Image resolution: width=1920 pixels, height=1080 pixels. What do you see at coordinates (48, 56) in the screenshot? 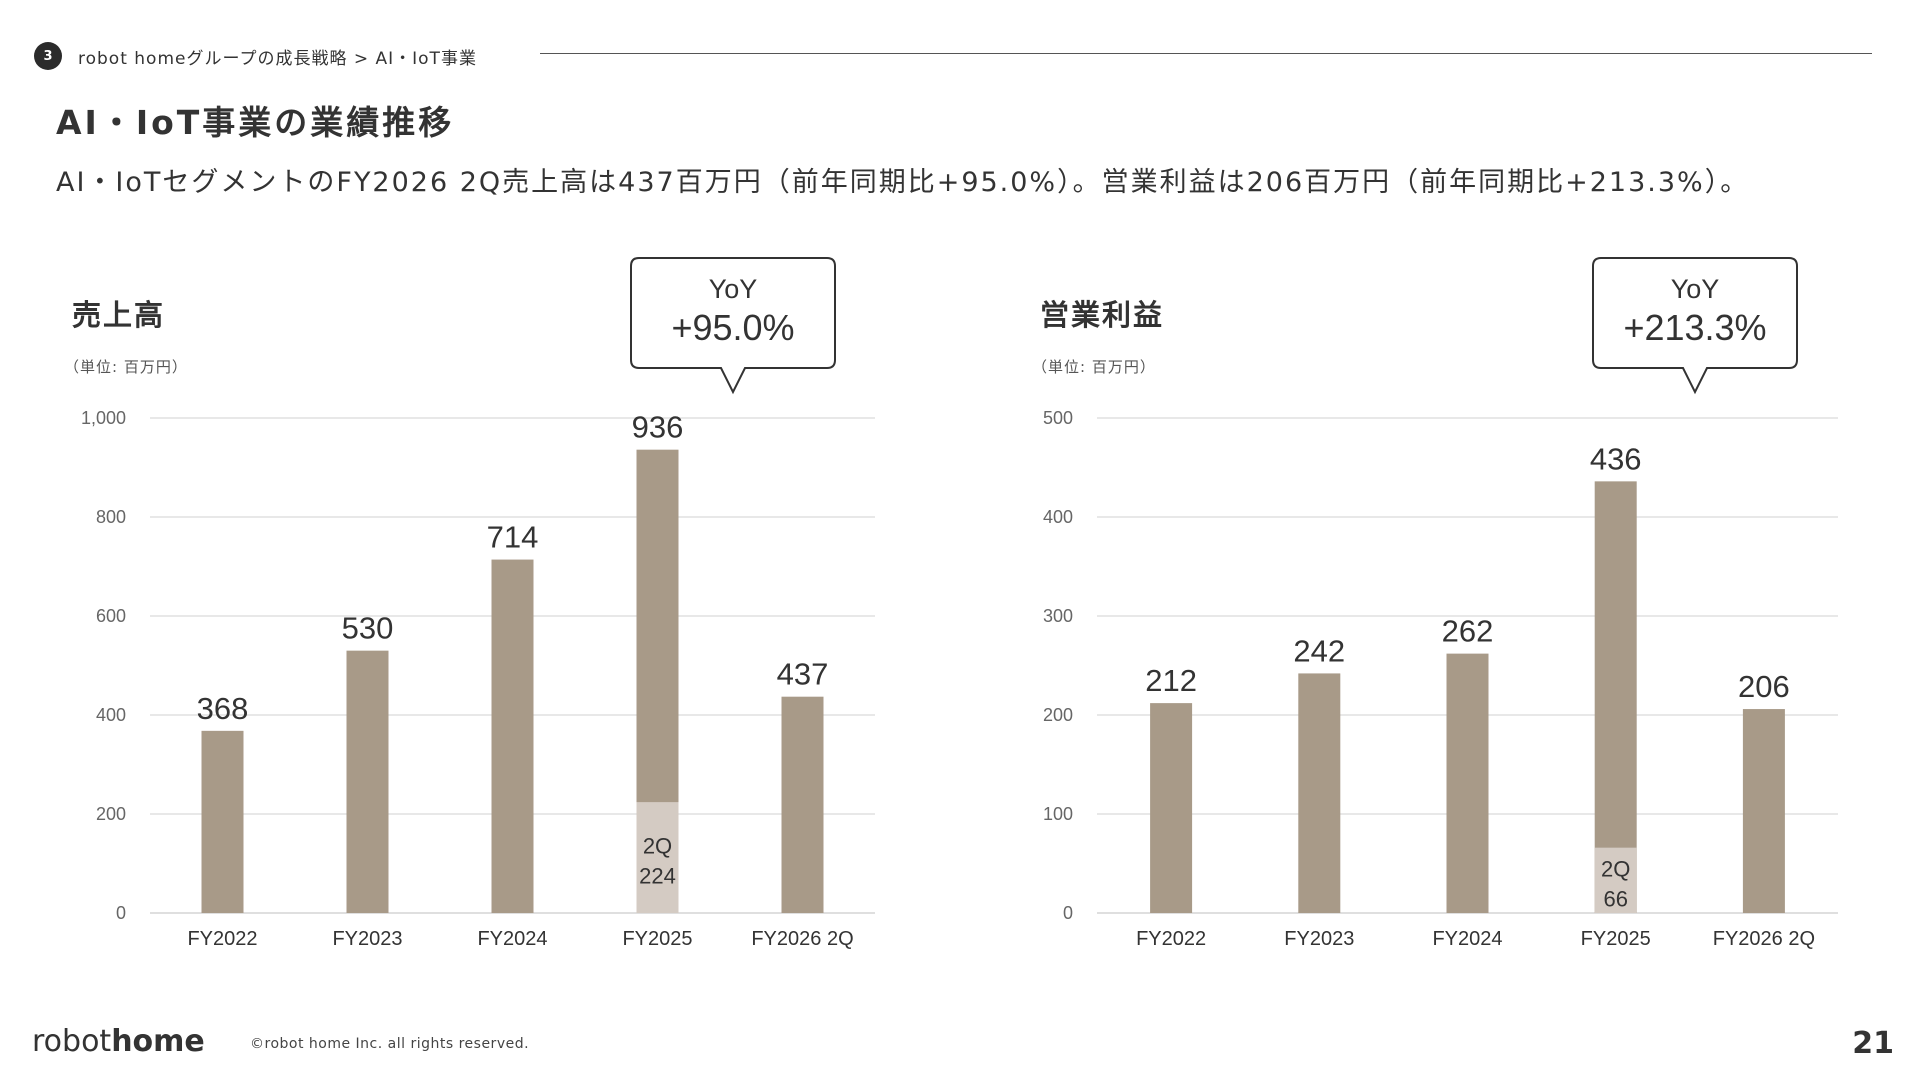
I see `section-number-badge: 3` at bounding box center [48, 56].